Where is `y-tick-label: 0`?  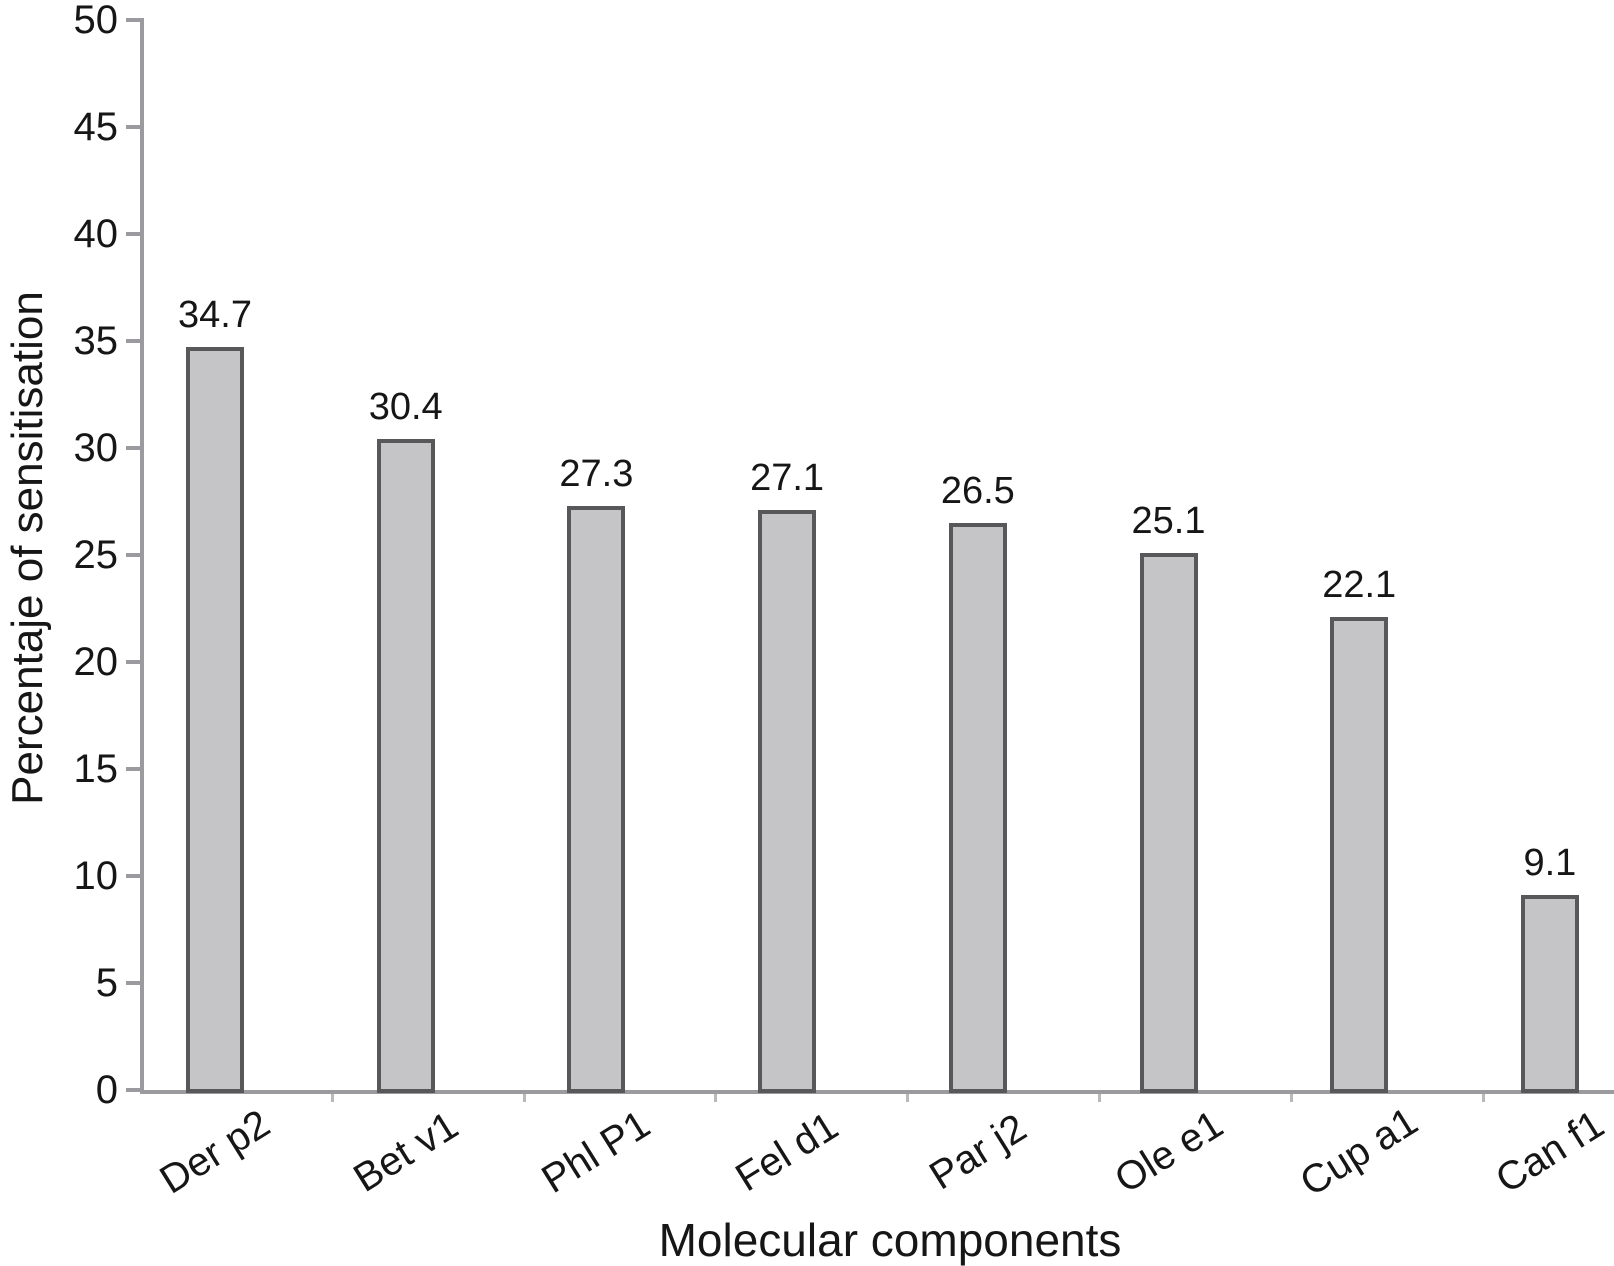 y-tick-label: 0 is located at coordinates (106, 1090).